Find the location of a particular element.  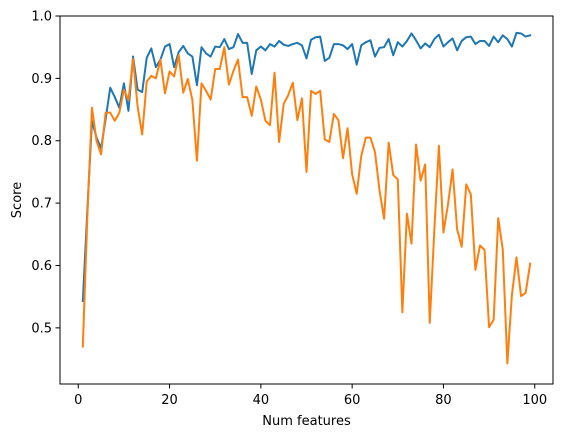

y-tick-label: 0.8 is located at coordinates (41, 141).